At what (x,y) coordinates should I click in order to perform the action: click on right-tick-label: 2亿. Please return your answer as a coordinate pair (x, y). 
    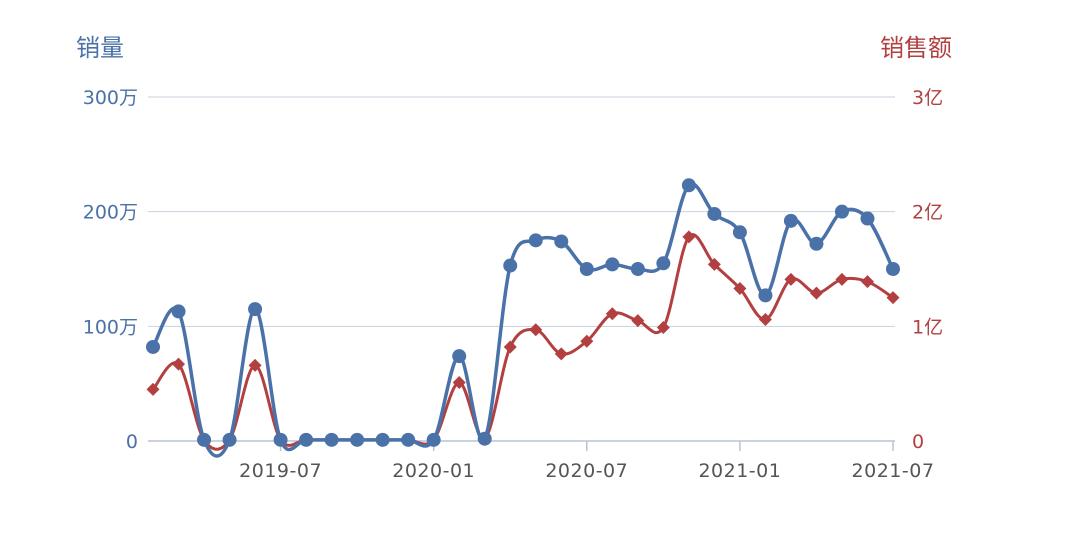
    Looking at the image, I should click on (927, 213).